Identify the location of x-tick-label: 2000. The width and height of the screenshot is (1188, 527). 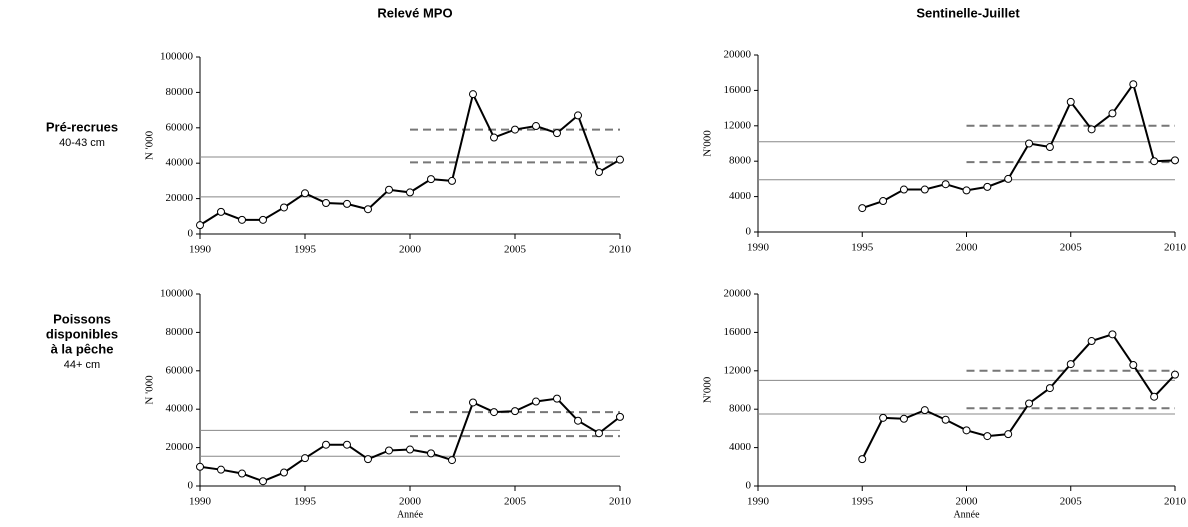
(967, 502).